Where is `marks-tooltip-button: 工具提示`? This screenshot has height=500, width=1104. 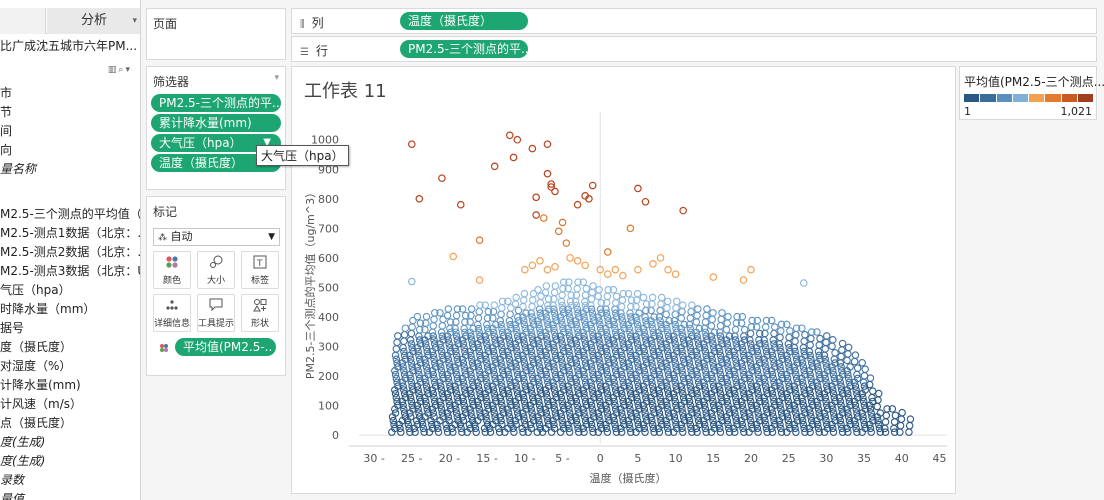
marks-tooltip-button: 工具提示 is located at coordinates (216, 313).